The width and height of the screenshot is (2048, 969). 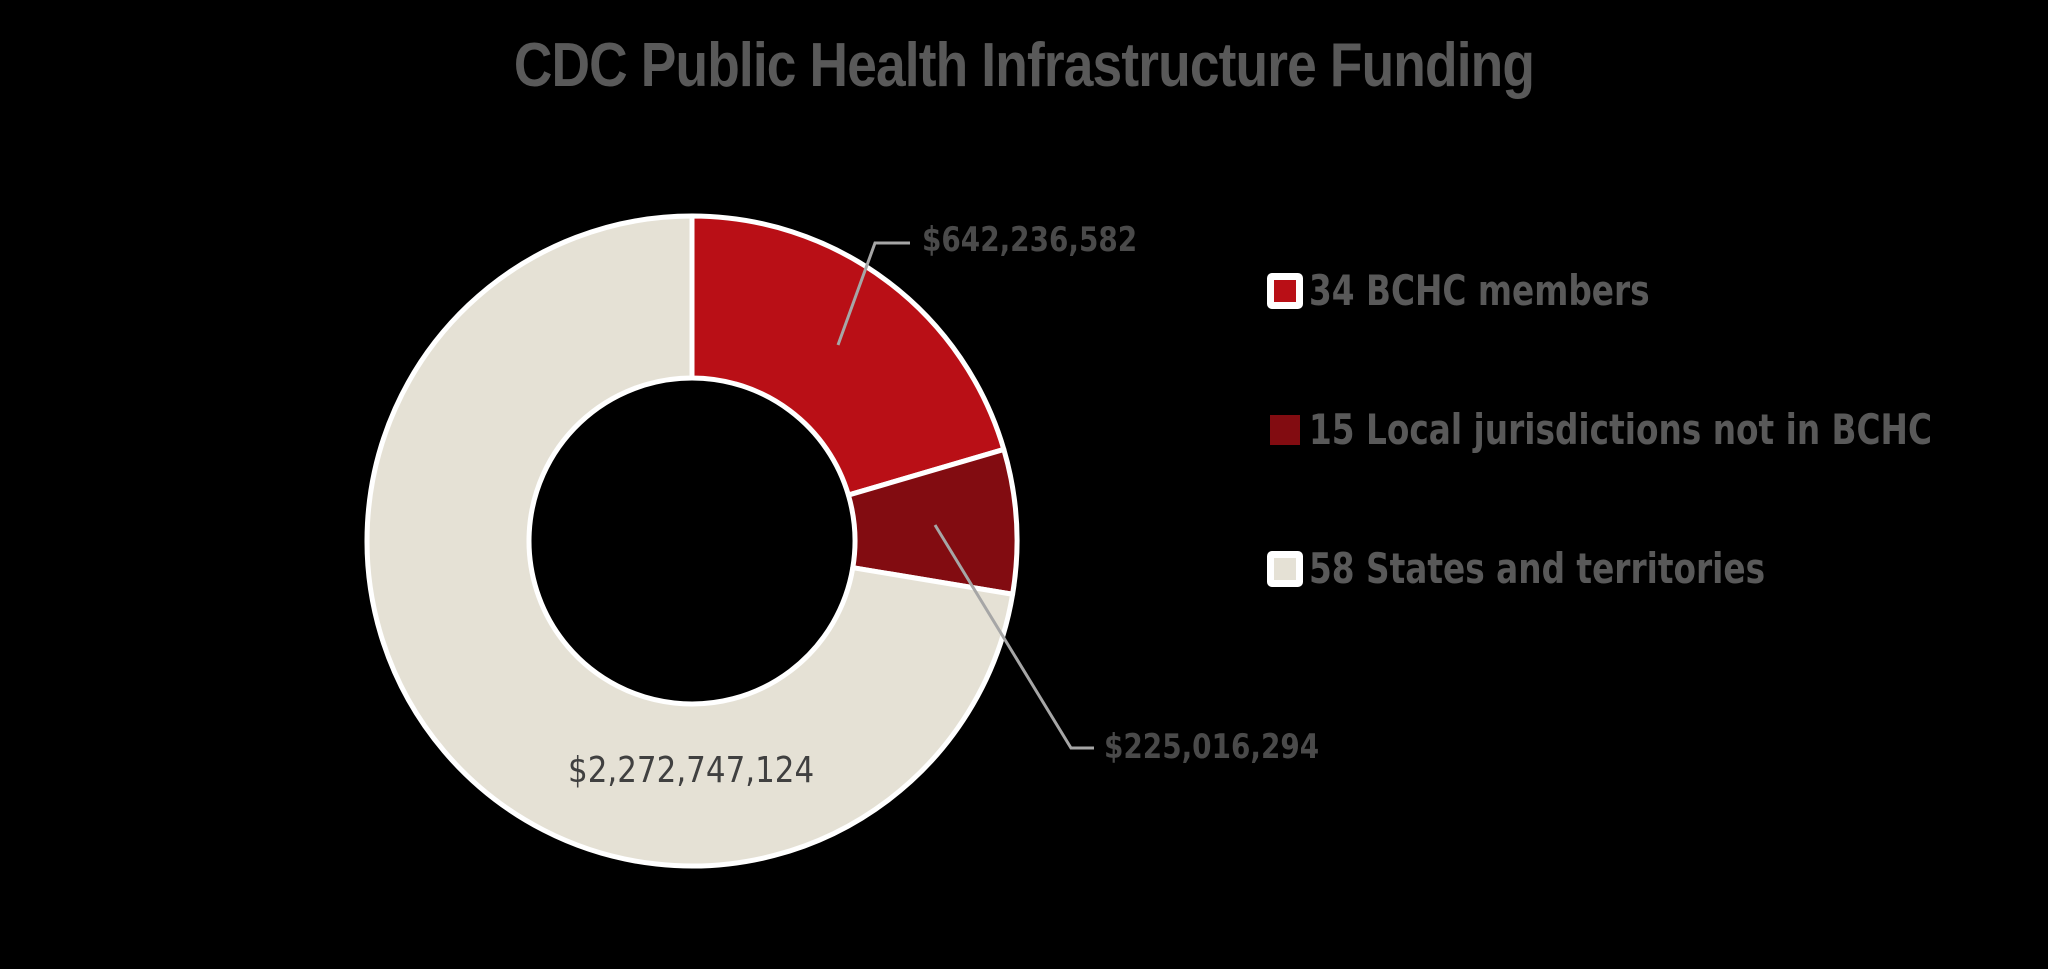 What do you see at coordinates (873, 293) in the screenshot?
I see `leader-line-bchc` at bounding box center [873, 293].